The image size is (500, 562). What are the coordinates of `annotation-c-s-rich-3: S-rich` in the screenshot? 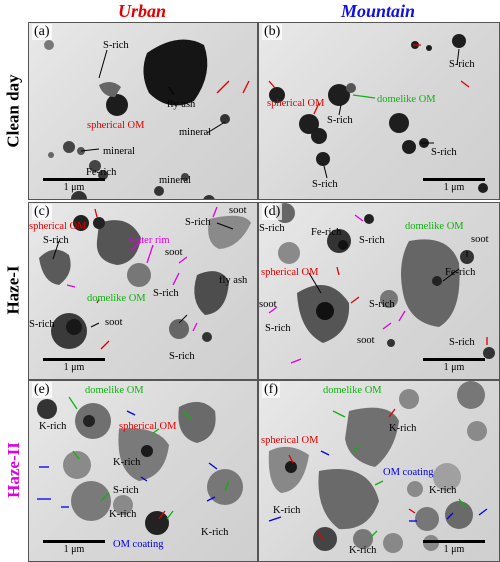 It's located at (166, 293).